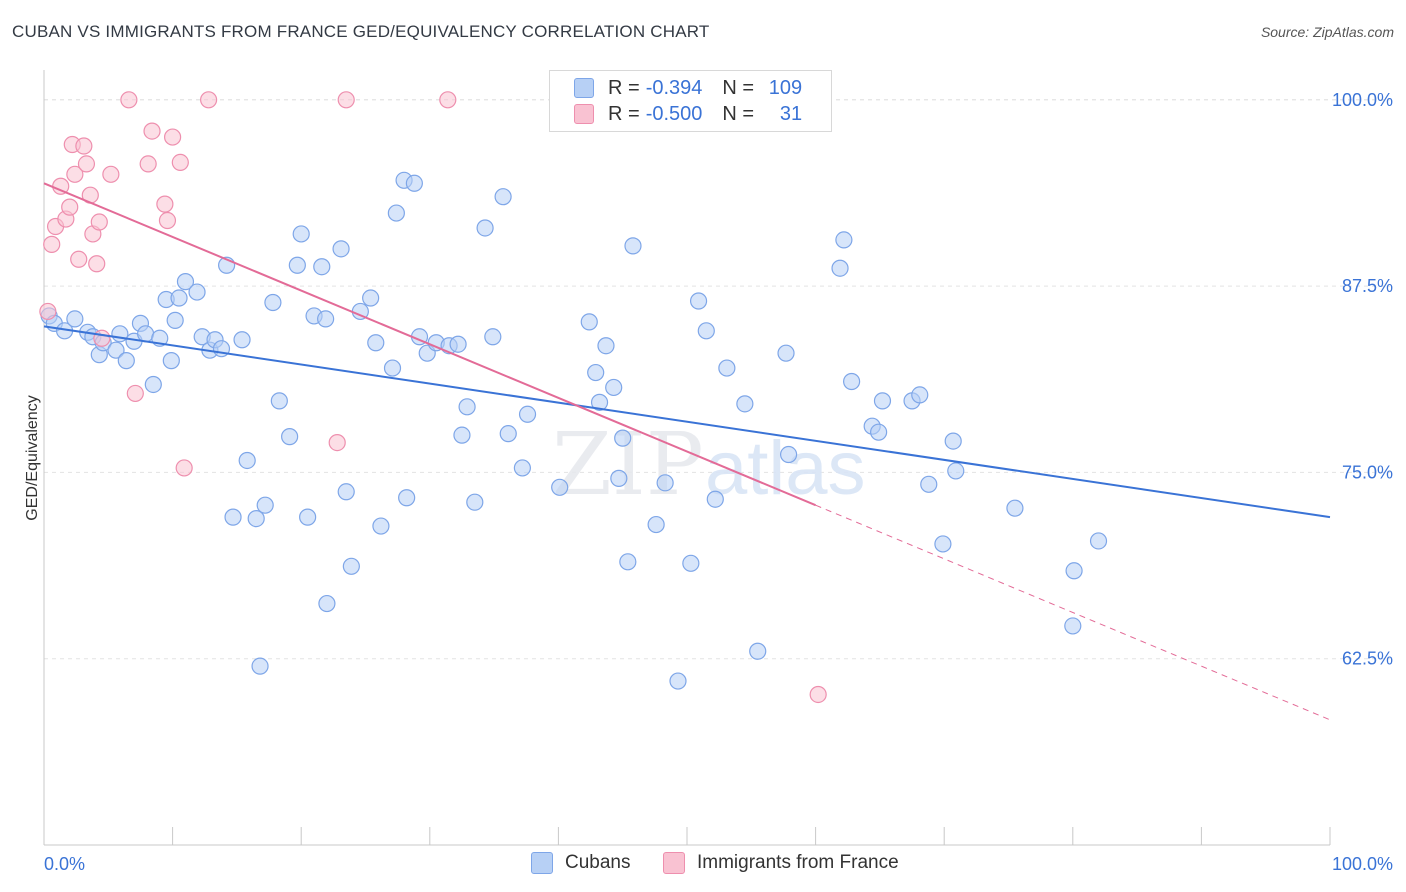  What do you see at coordinates (674, 113) in the screenshot?
I see `legend-r-value: -0.500` at bounding box center [674, 113].